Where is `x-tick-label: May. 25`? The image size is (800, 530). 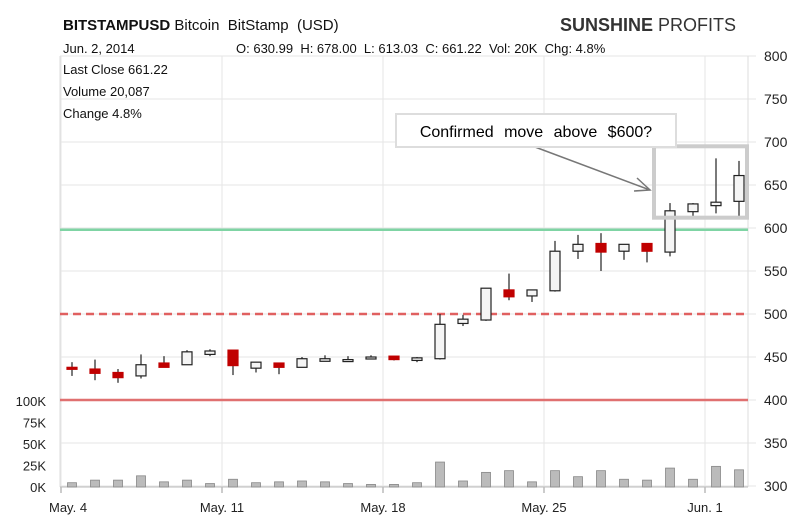
x-tick-label: May. 25 is located at coordinates (543, 507).